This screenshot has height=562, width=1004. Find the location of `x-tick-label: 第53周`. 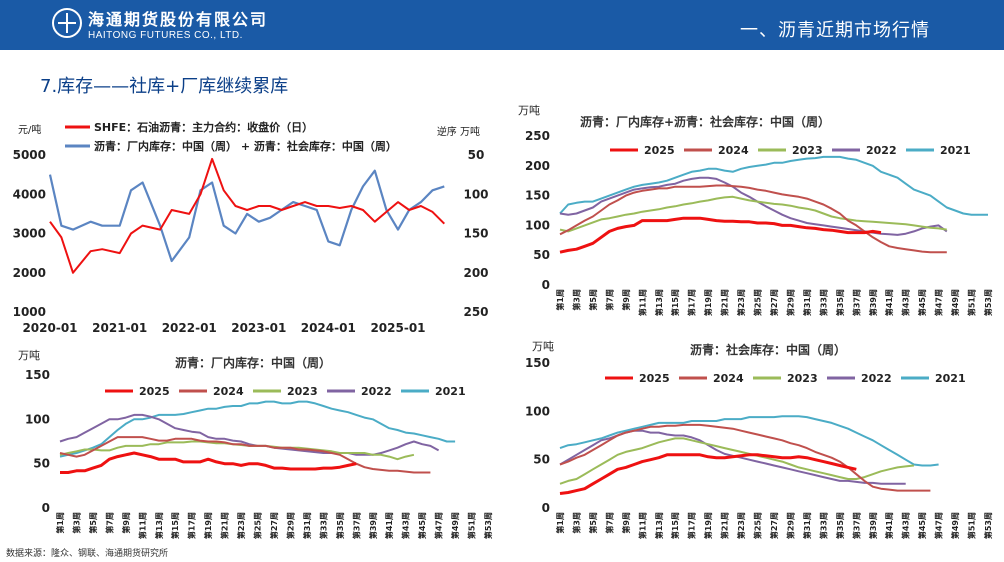

x-tick-label: 第53周 is located at coordinates (988, 525).